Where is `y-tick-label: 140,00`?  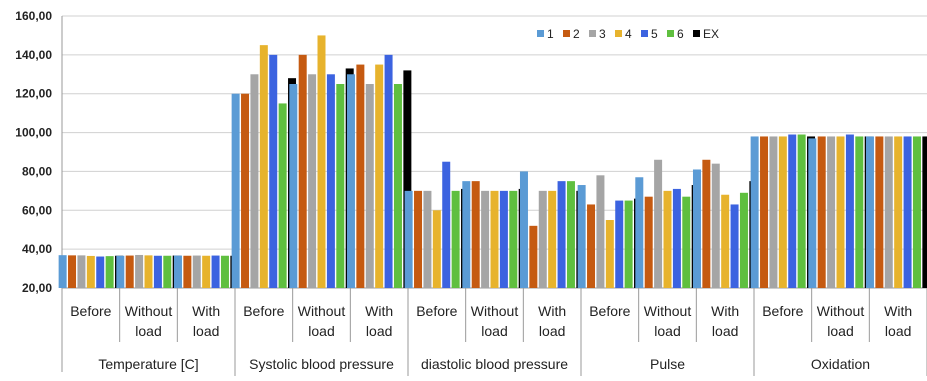
y-tick-label: 140,00 is located at coordinates (33, 55).